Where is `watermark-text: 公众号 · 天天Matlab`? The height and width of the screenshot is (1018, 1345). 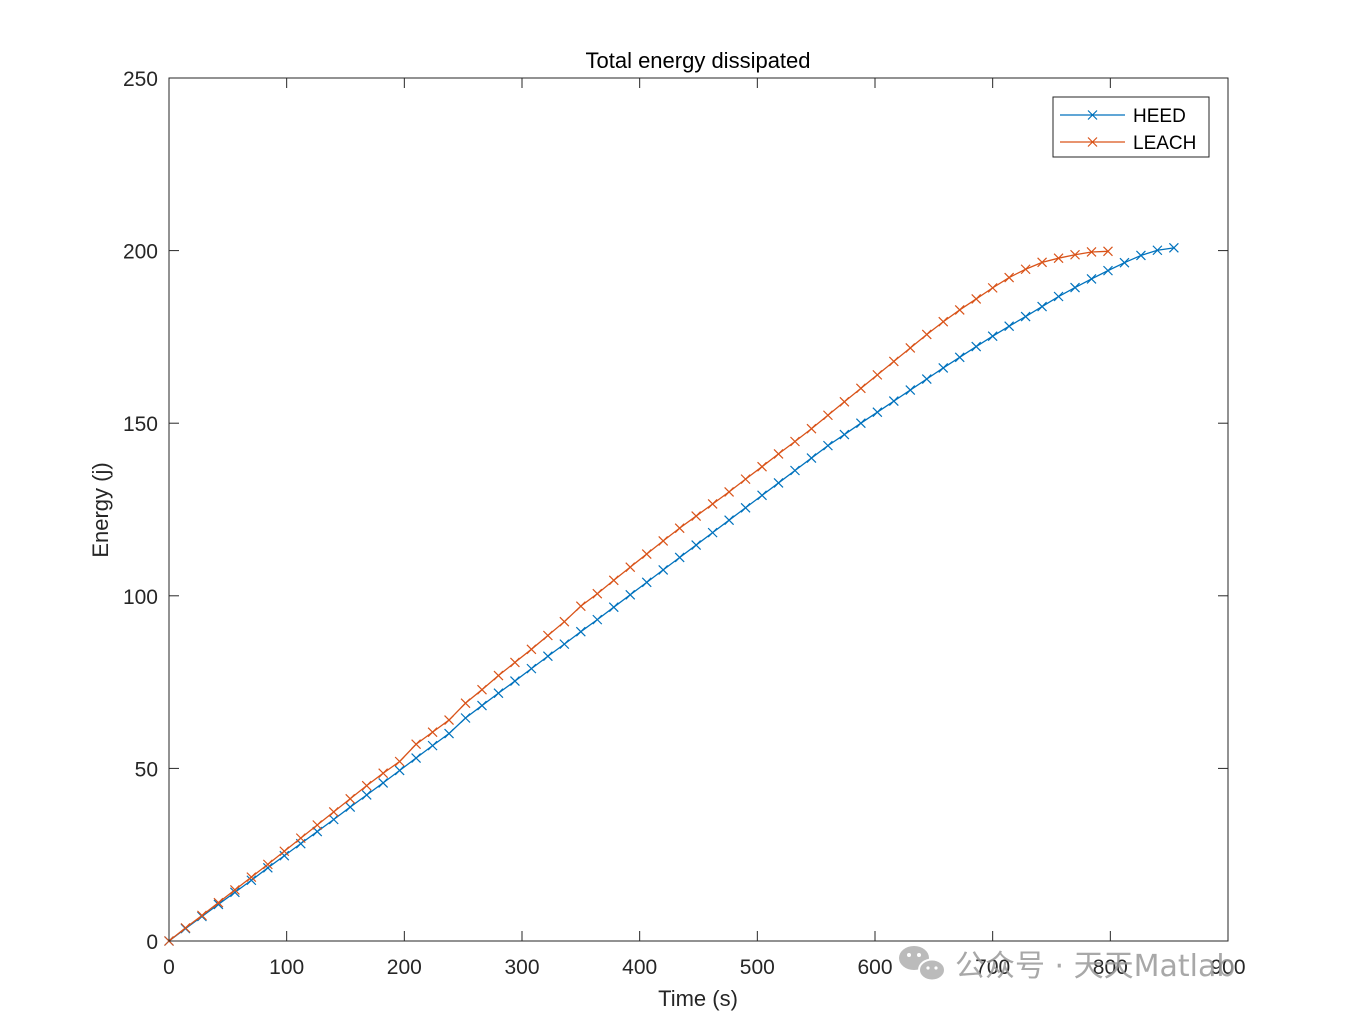
watermark-text: 公众号 · 天天Matlab is located at coordinates (1095, 966).